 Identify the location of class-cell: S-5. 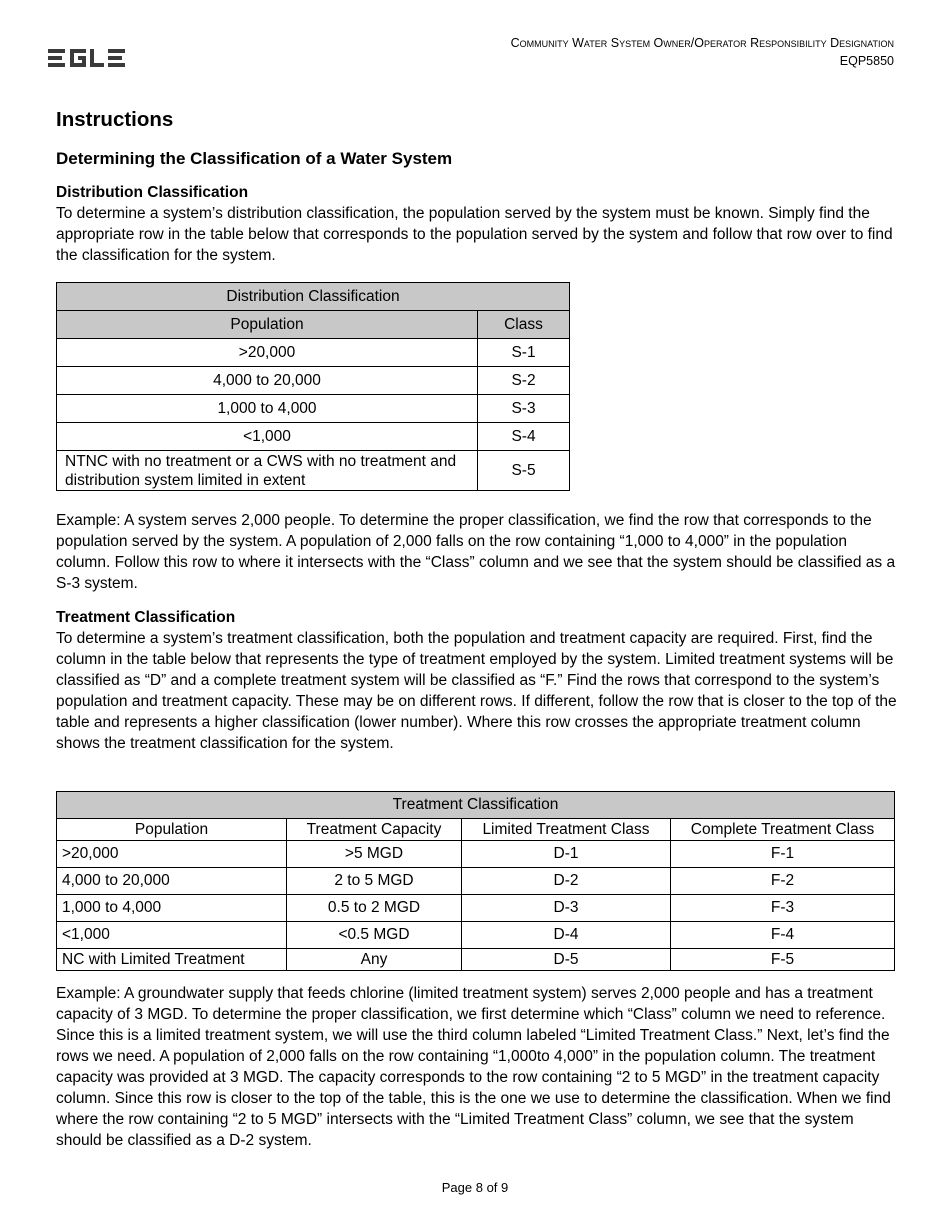
(523, 470).